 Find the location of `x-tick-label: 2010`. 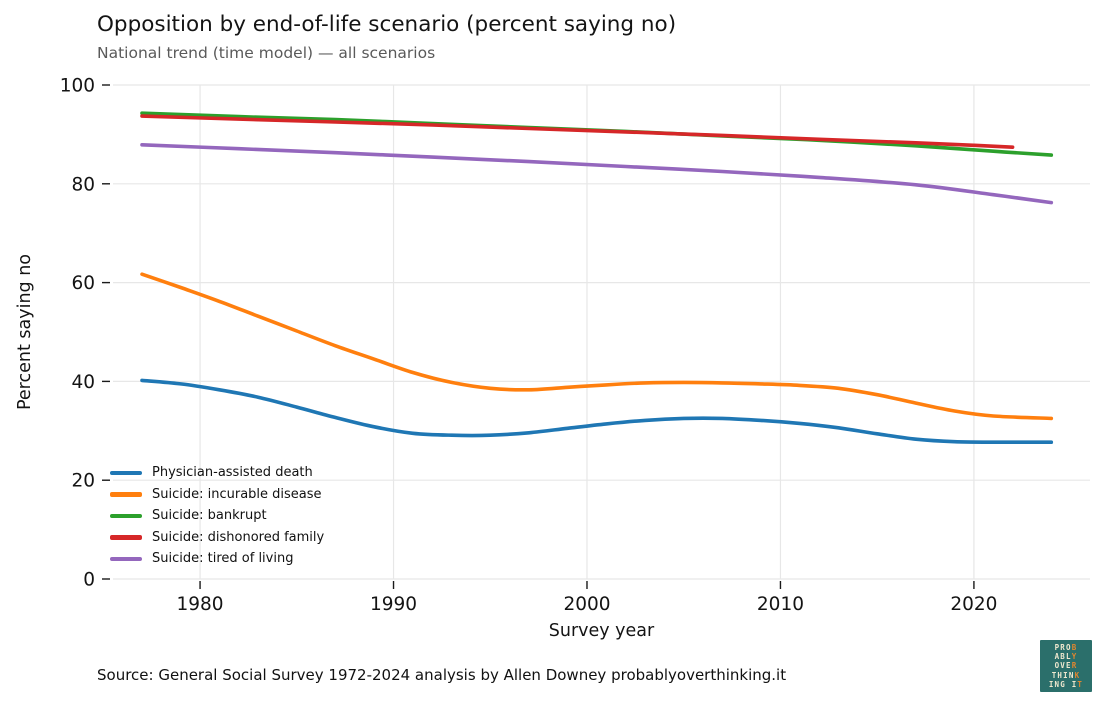

x-tick-label: 2010 is located at coordinates (780, 604).